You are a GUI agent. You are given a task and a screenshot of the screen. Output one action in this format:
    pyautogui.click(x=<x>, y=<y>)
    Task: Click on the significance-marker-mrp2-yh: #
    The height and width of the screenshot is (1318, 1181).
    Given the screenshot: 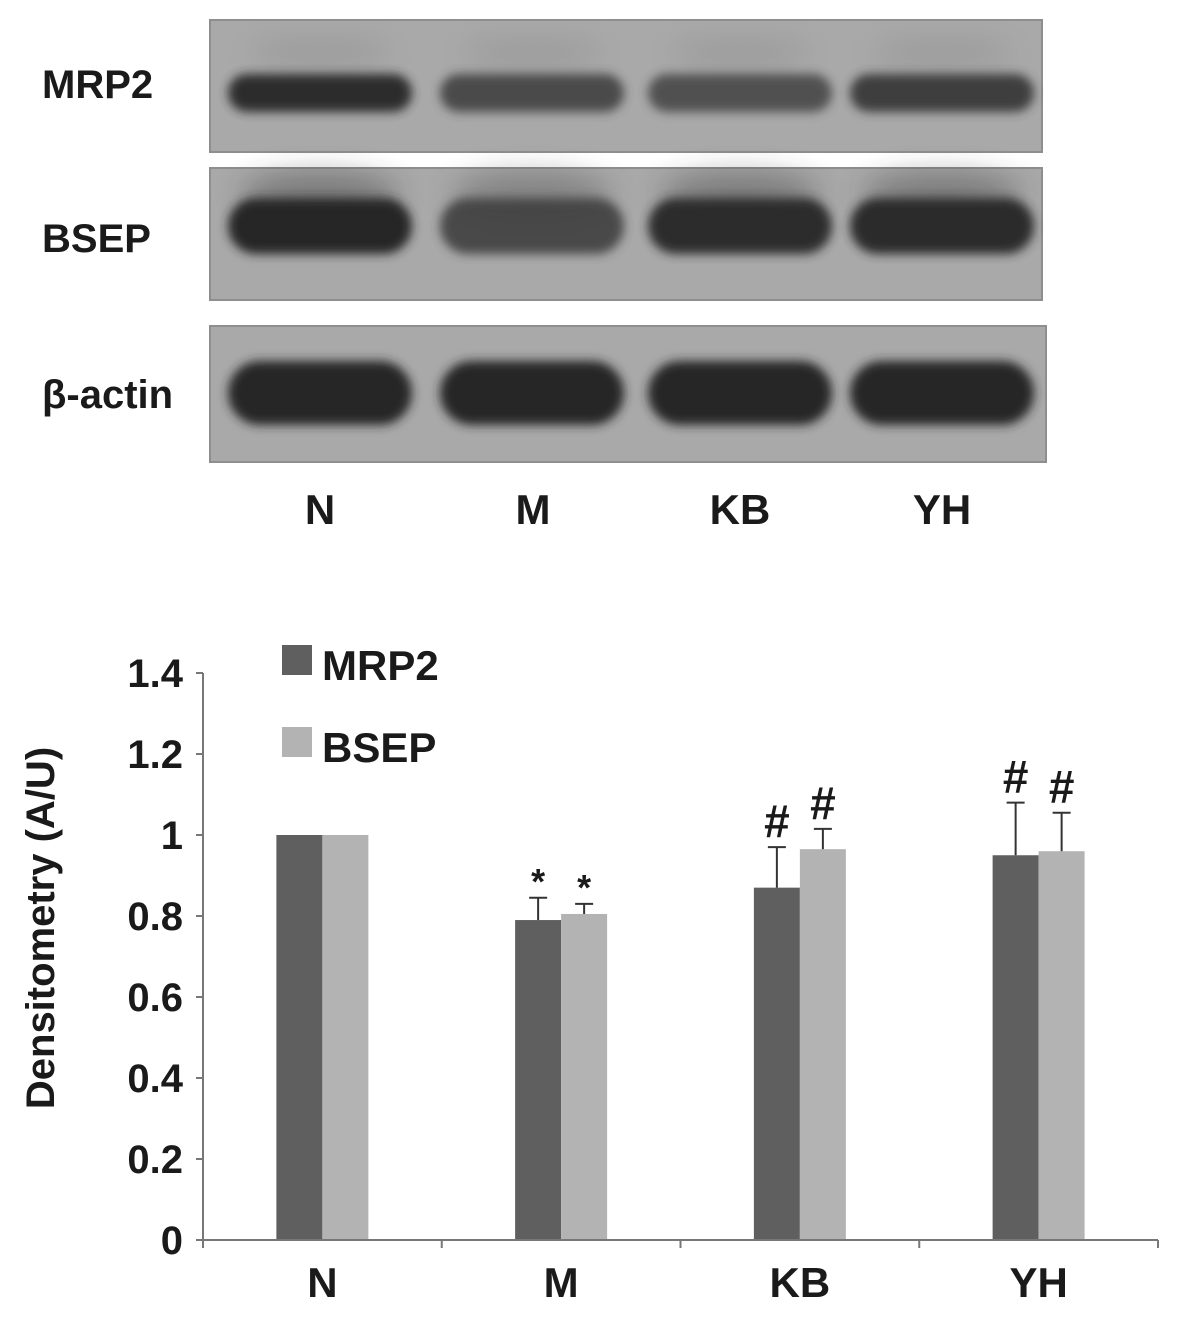 What is the action you would take?
    pyautogui.click(x=1016, y=777)
    